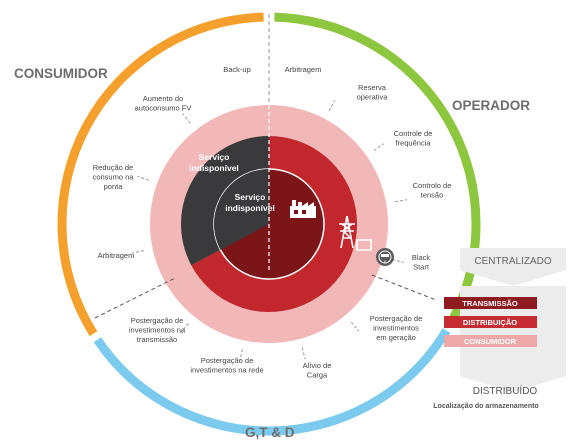 This screenshot has height=446, width=582. I want to click on service-label-reducao: consumo na, so click(114, 177).